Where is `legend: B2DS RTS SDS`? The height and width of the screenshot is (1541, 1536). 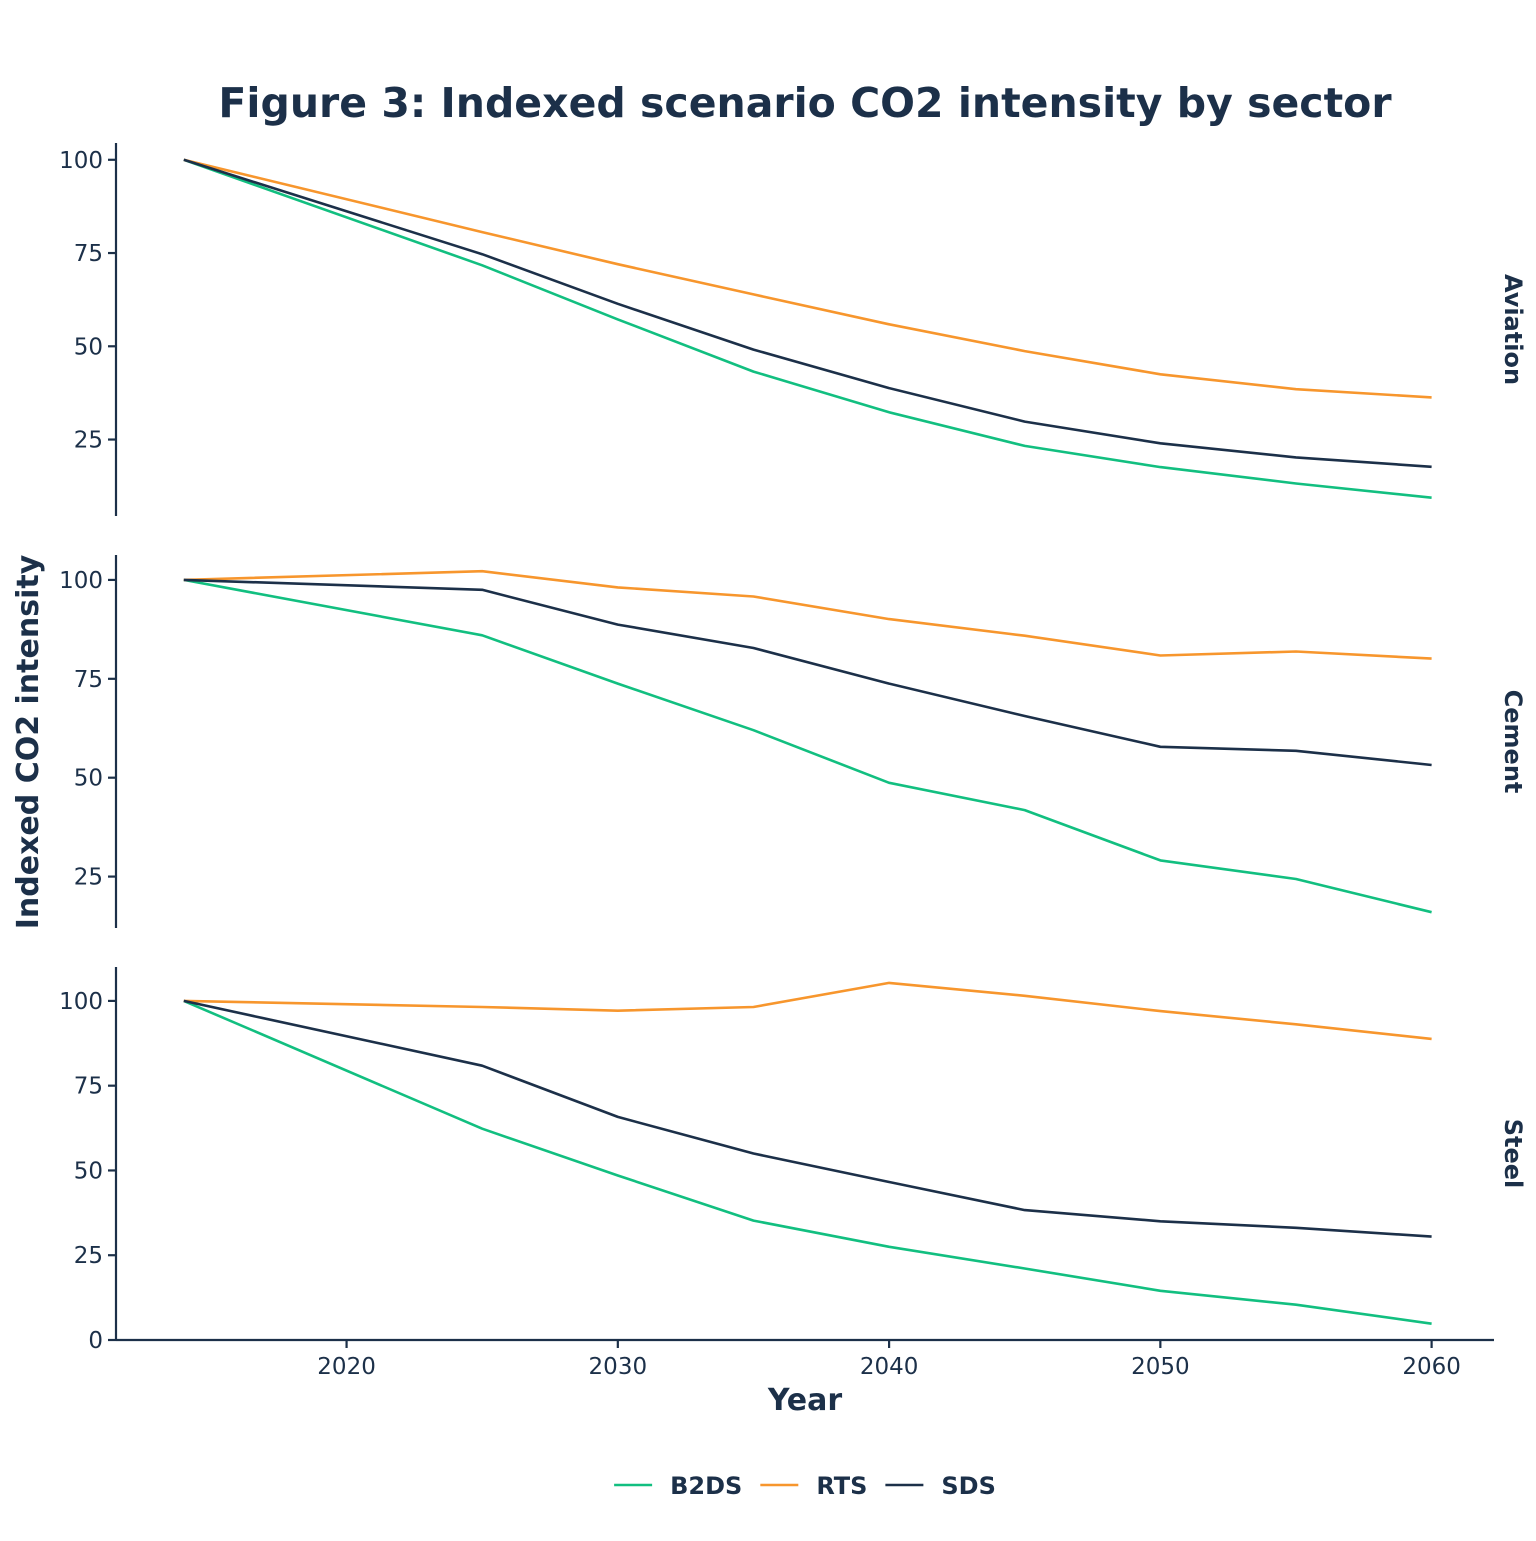
legend: B2DS RTS SDS is located at coordinates (805, 1486).